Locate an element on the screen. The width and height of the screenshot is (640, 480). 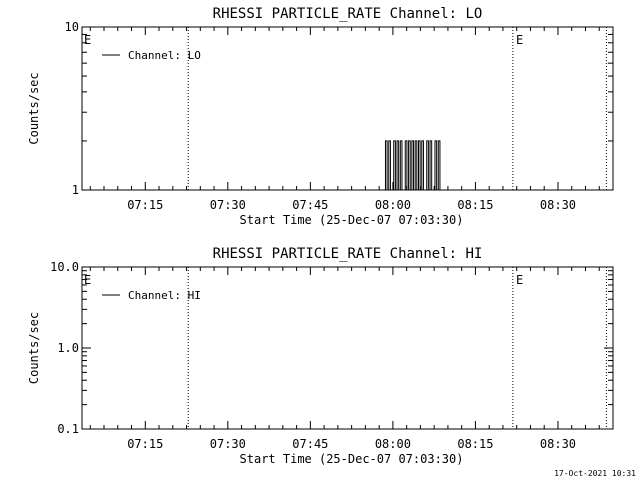
y-tick-label: 10 is located at coordinates (72, 27).